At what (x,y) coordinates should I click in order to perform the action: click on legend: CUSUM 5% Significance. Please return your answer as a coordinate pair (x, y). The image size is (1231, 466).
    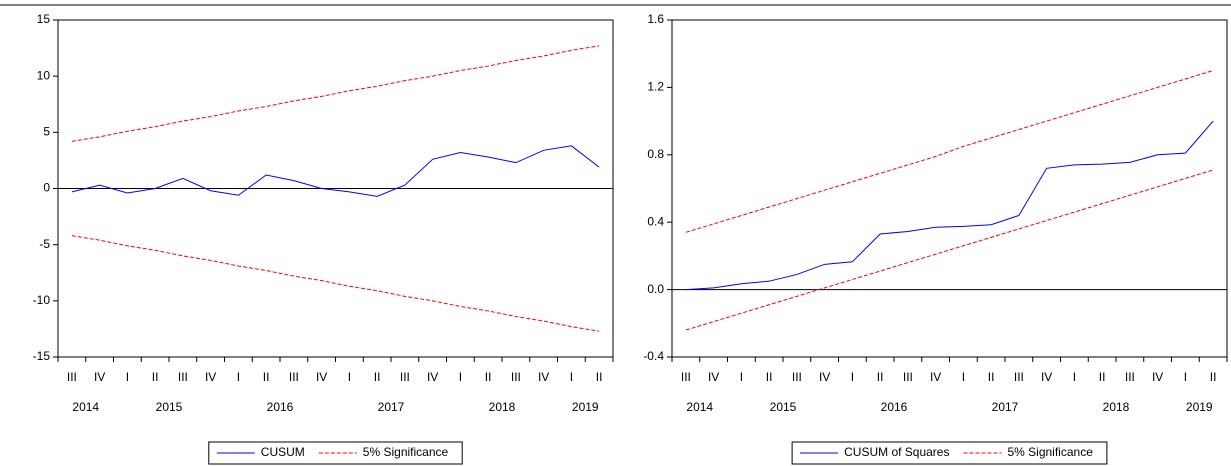
    Looking at the image, I should click on (335, 453).